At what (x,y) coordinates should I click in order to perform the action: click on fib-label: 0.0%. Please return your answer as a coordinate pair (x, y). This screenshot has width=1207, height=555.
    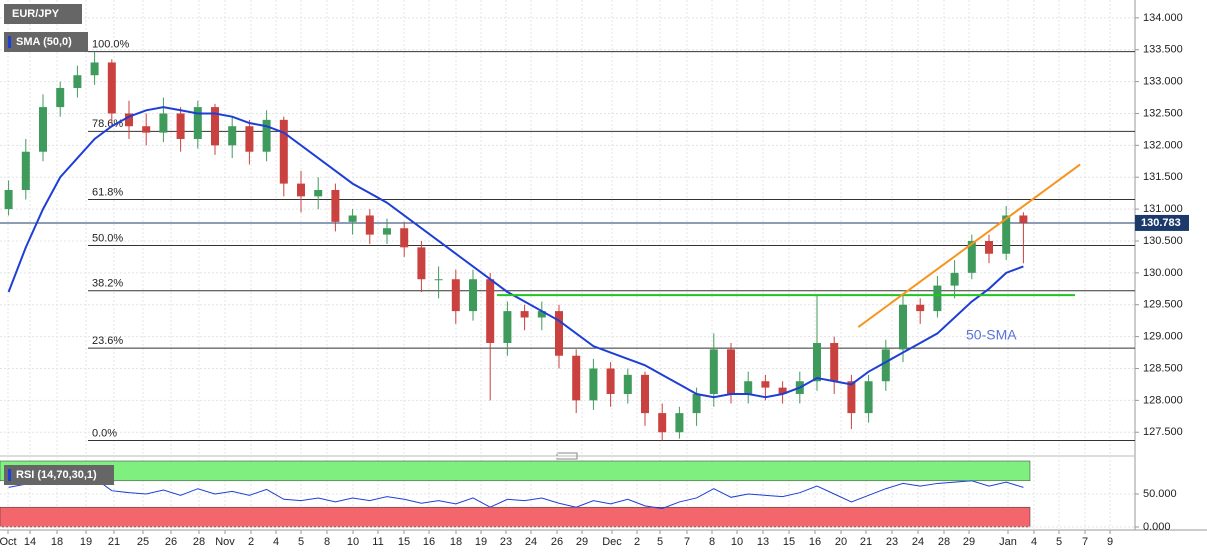
    Looking at the image, I should click on (104, 433).